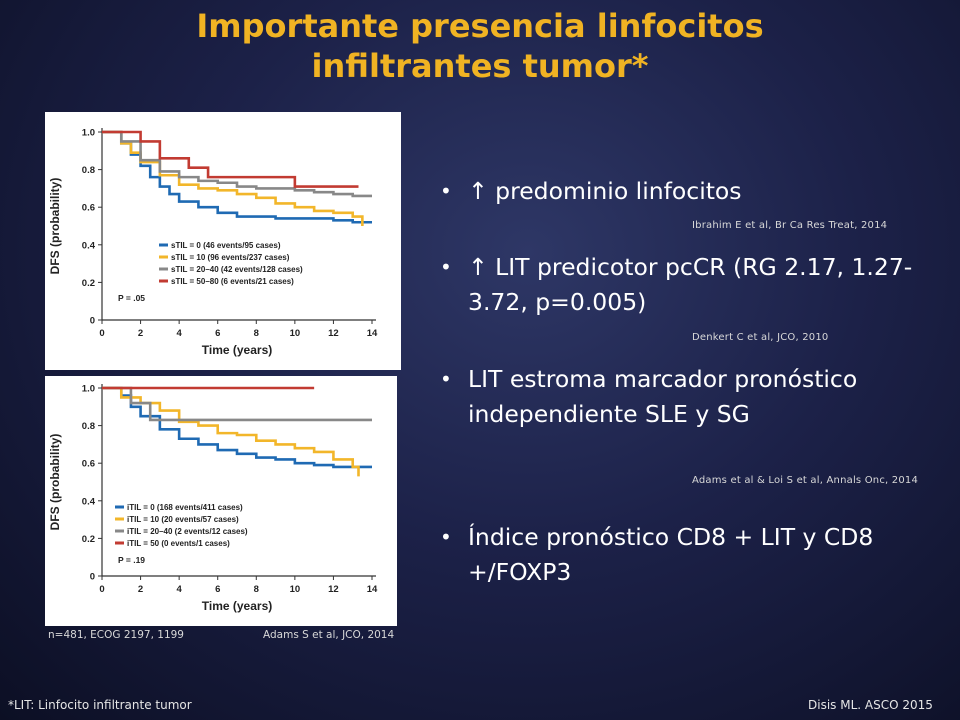 This screenshot has height=720, width=960. What do you see at coordinates (790, 225) in the screenshot?
I see `bullet-reference: Ibrahim E et al, Br Ca Res Treat, 2014` at bounding box center [790, 225].